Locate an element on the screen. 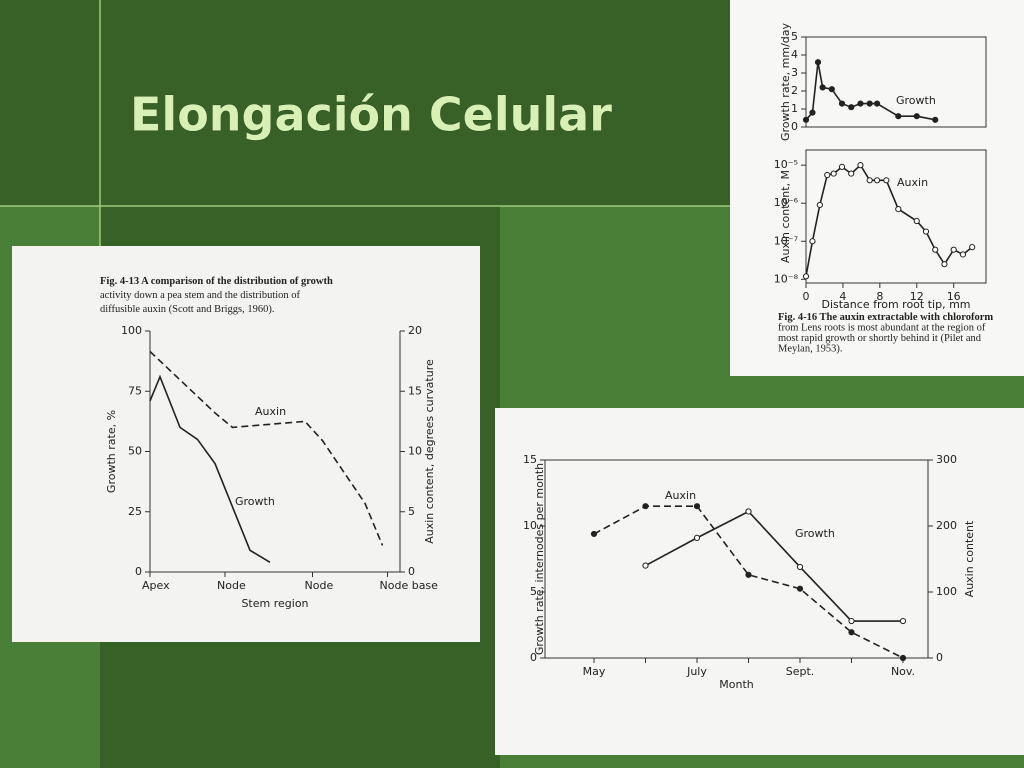  y-tick-label: 100 is located at coordinates (131, 330).